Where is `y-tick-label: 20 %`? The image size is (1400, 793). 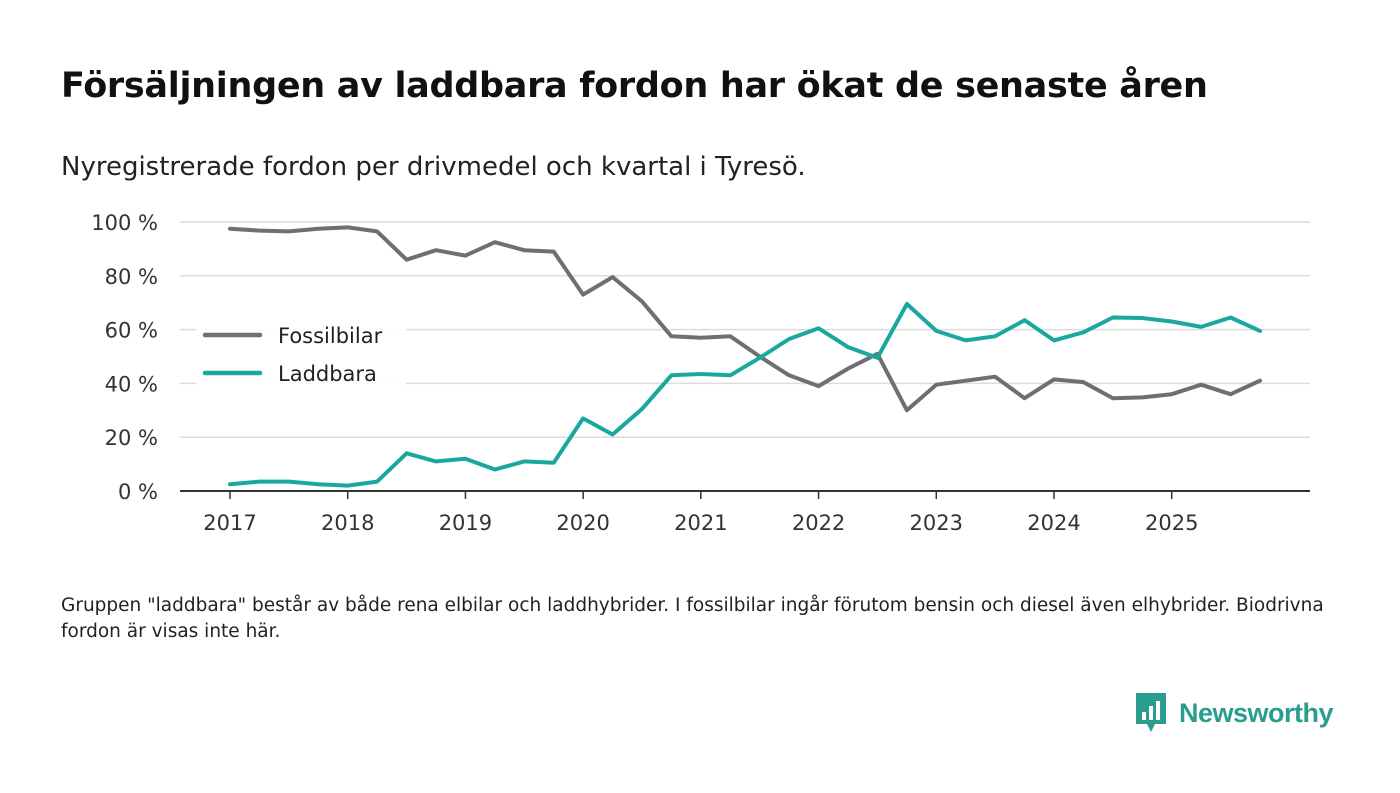 y-tick-label: 20 % is located at coordinates (131, 438).